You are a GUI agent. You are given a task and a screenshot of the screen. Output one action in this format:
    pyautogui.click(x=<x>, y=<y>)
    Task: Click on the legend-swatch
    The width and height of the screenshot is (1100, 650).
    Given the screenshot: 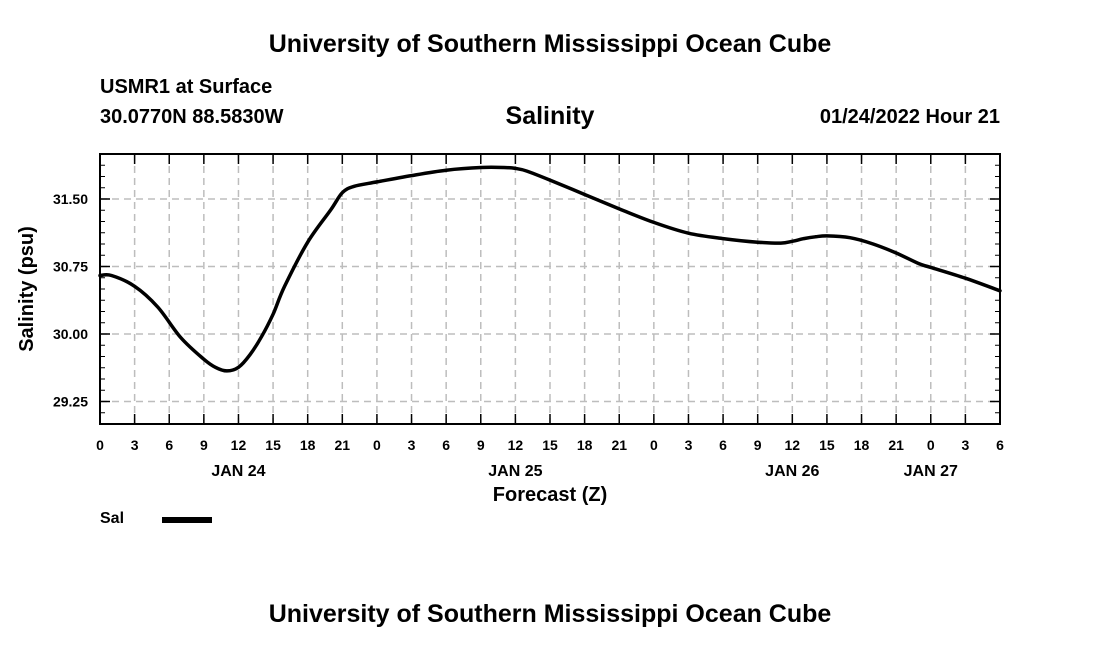 What is the action you would take?
    pyautogui.click(x=187, y=520)
    